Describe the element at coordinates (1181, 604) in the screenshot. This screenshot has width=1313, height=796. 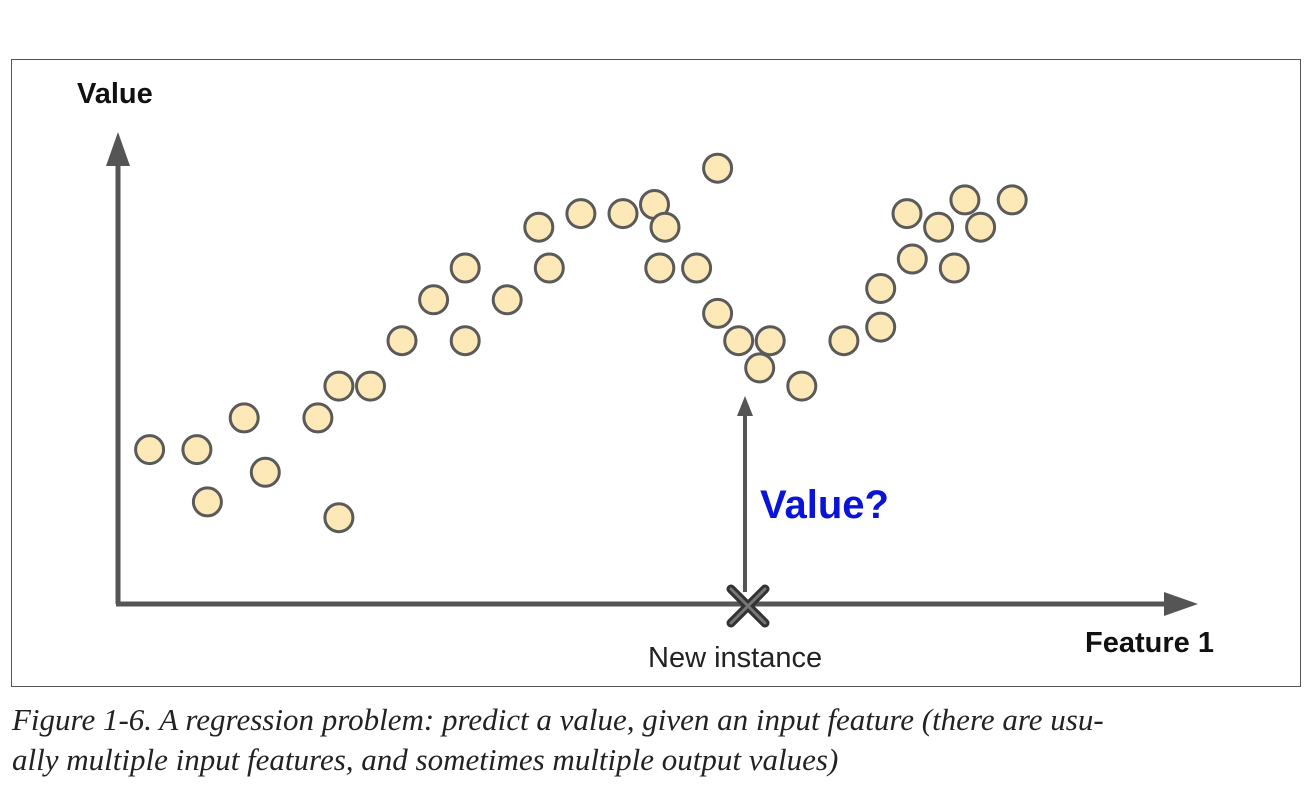
I see `x-axis-arrow-icon` at that location.